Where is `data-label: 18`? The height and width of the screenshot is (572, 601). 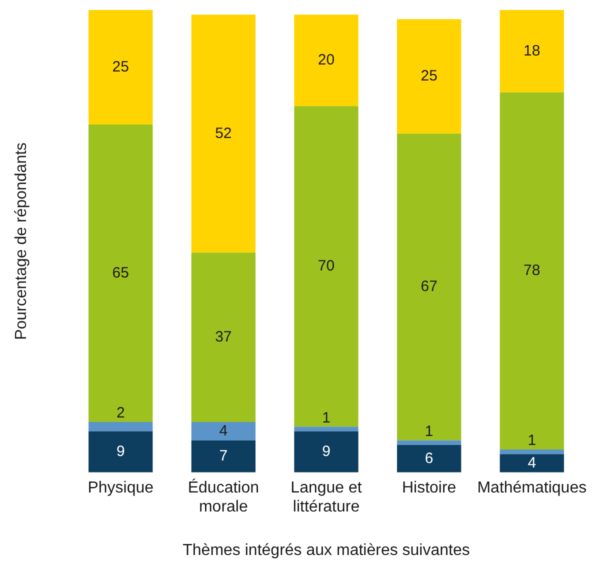 data-label: 18 is located at coordinates (532, 51).